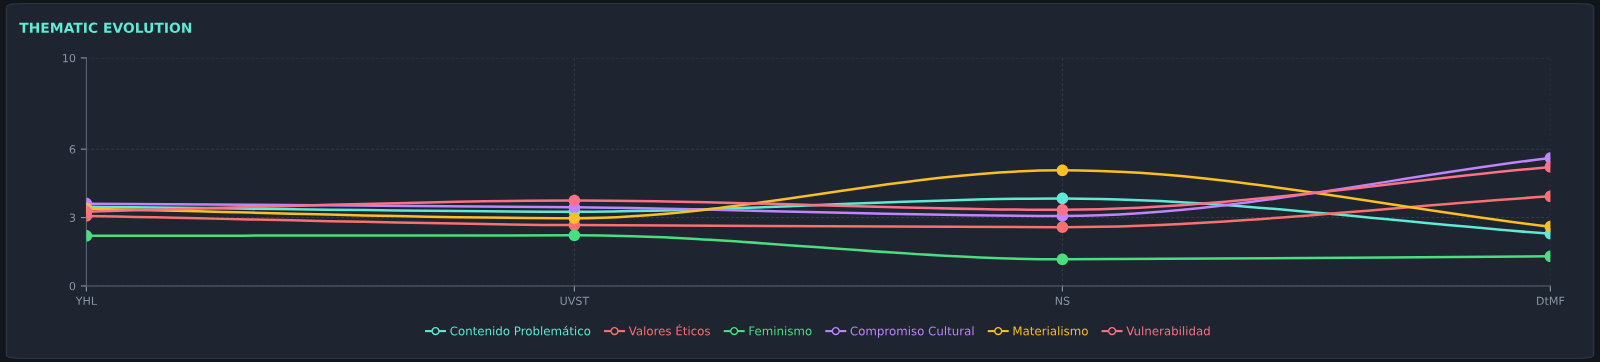 This screenshot has height=362, width=1600. Describe the element at coordinates (1050, 331) in the screenshot. I see `legend-label: Materialismo` at that location.